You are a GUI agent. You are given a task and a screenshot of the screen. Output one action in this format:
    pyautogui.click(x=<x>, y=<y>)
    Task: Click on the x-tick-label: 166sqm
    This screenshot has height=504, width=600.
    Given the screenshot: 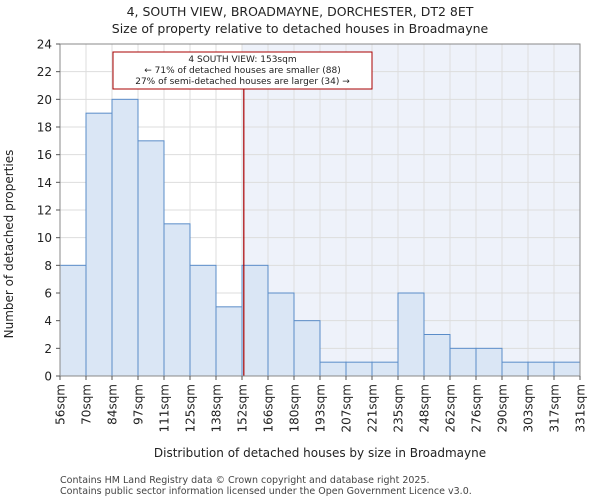 What is the action you would take?
    pyautogui.click(x=269, y=408)
    